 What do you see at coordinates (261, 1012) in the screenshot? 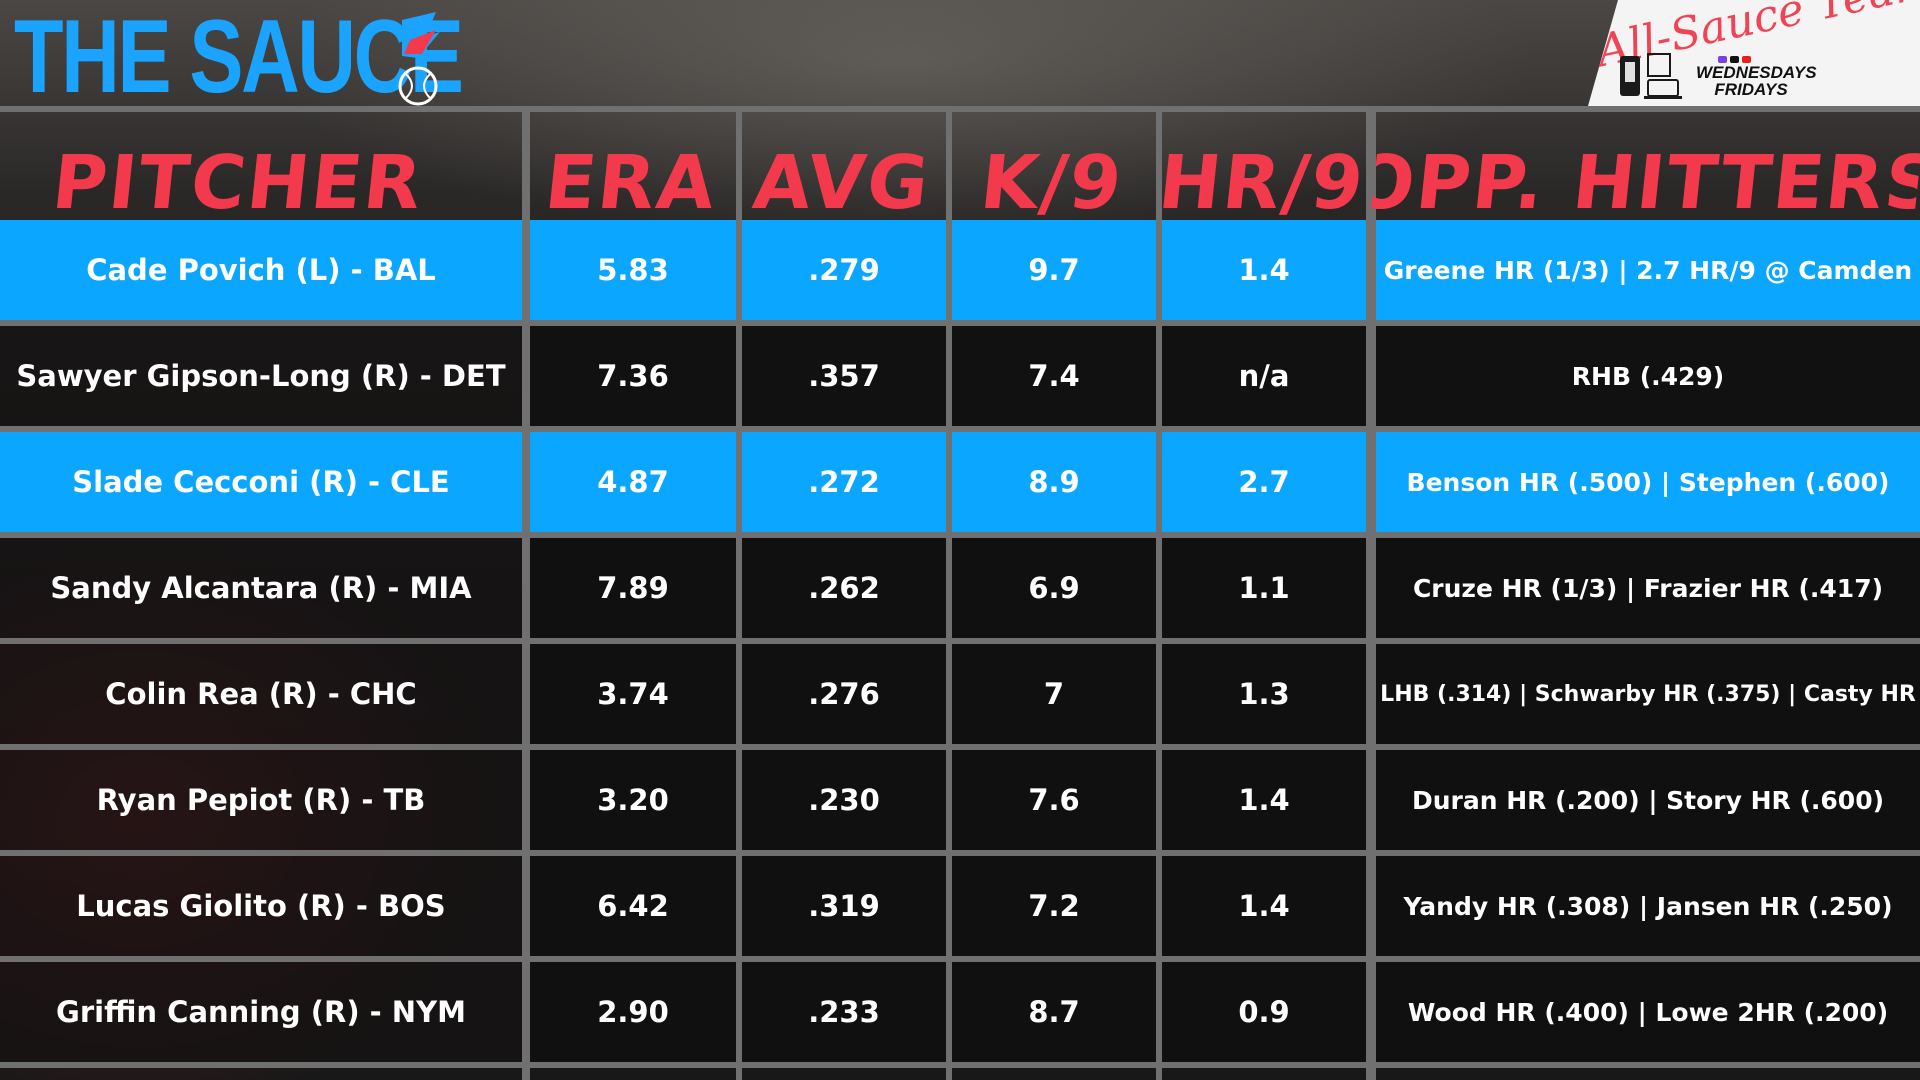
I see `cell-pitcher: Griffin Canning (R) - NYM` at bounding box center [261, 1012].